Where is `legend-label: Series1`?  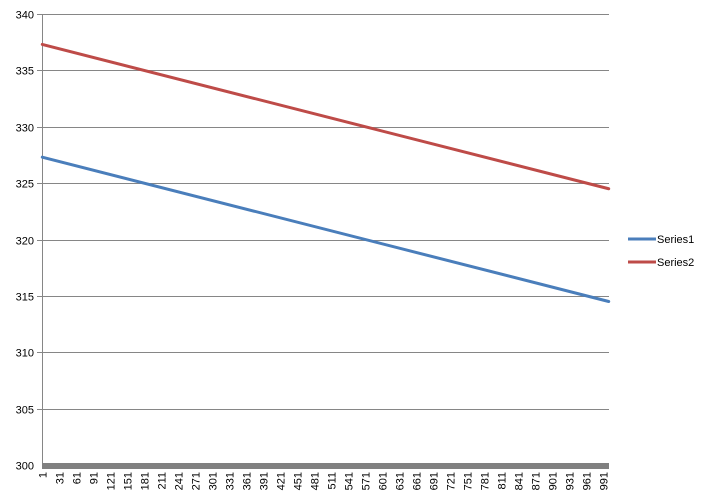 legend-label: Series1 is located at coordinates (675, 240).